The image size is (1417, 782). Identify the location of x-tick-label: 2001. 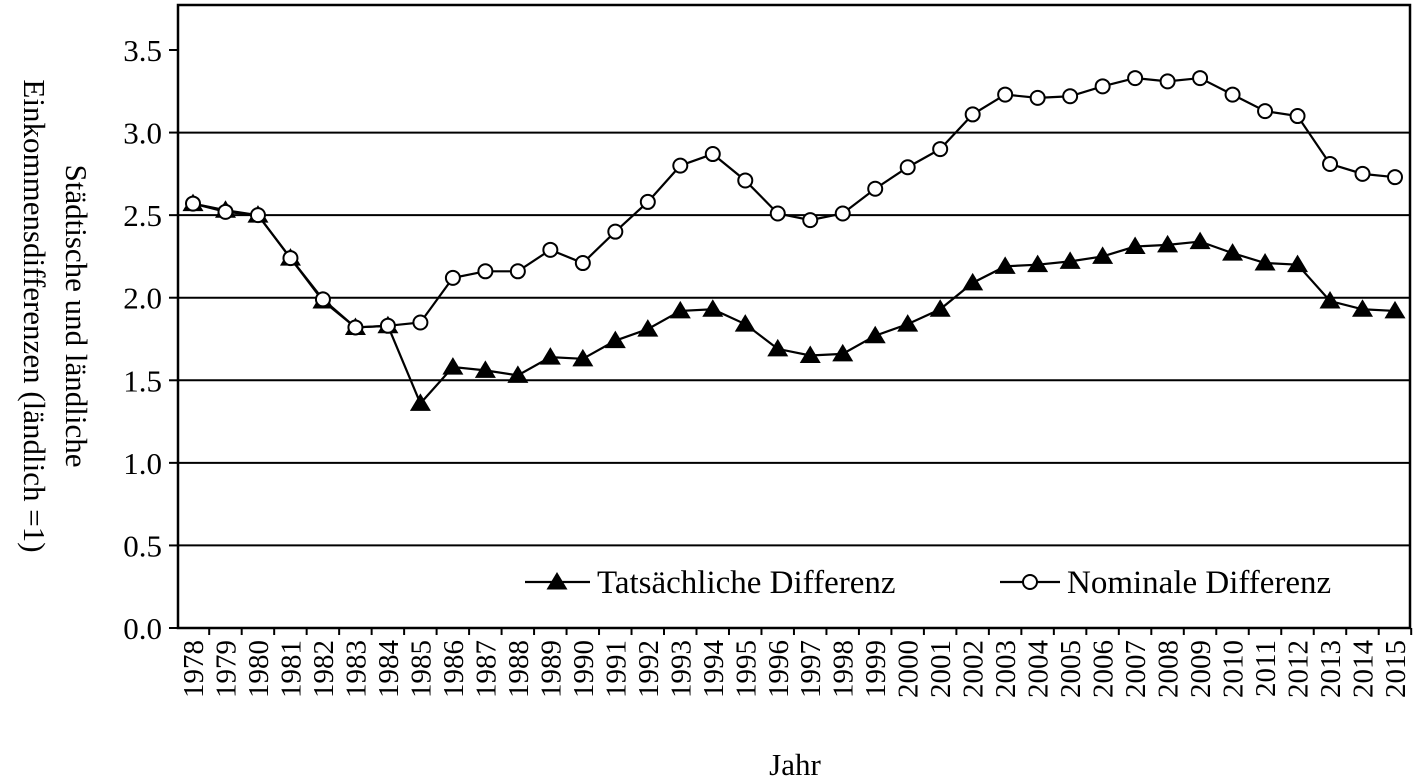
(941, 669).